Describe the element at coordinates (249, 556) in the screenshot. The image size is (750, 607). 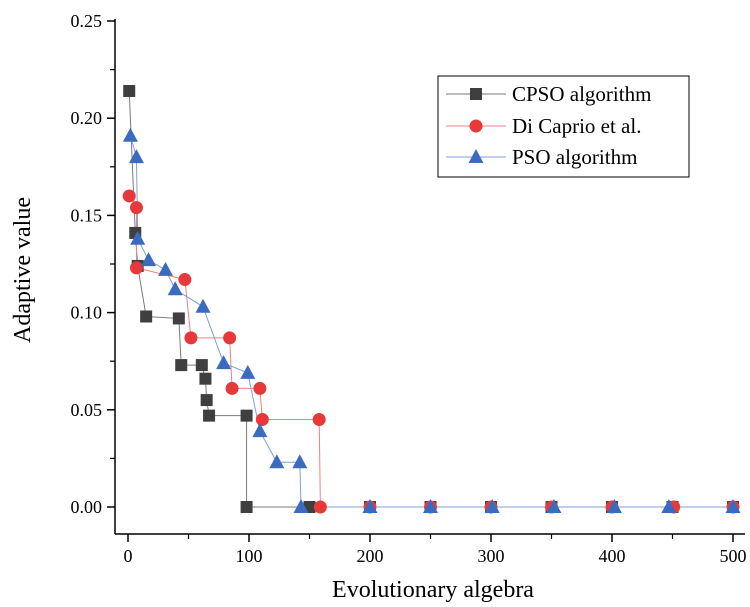
I see `x-tick-label: 100` at that location.